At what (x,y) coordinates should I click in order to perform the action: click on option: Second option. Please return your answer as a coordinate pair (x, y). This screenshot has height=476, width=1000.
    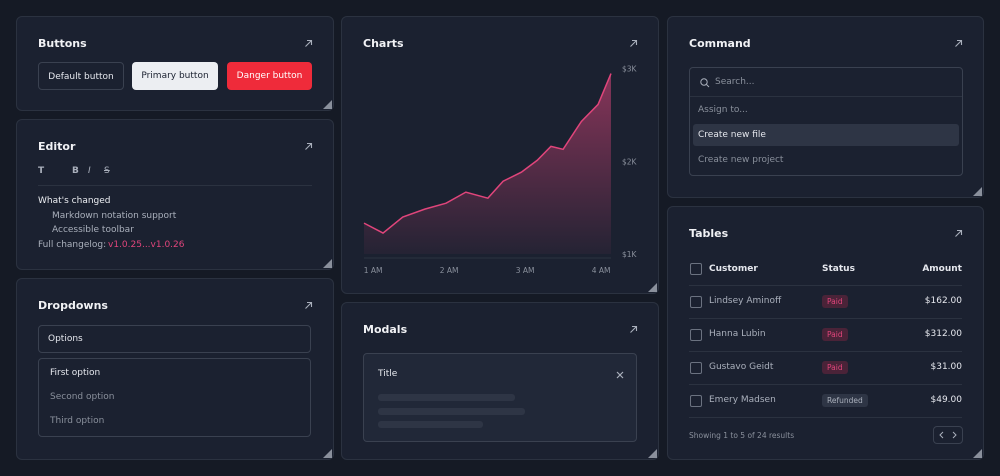
    Looking at the image, I should click on (82, 397).